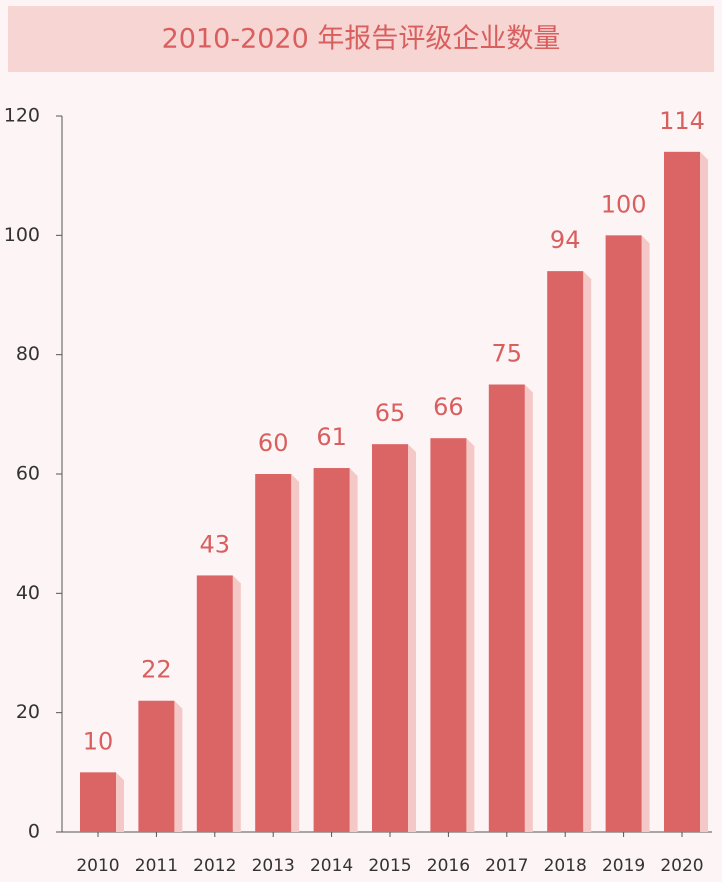  I want to click on value-label: 61, so click(331, 437).